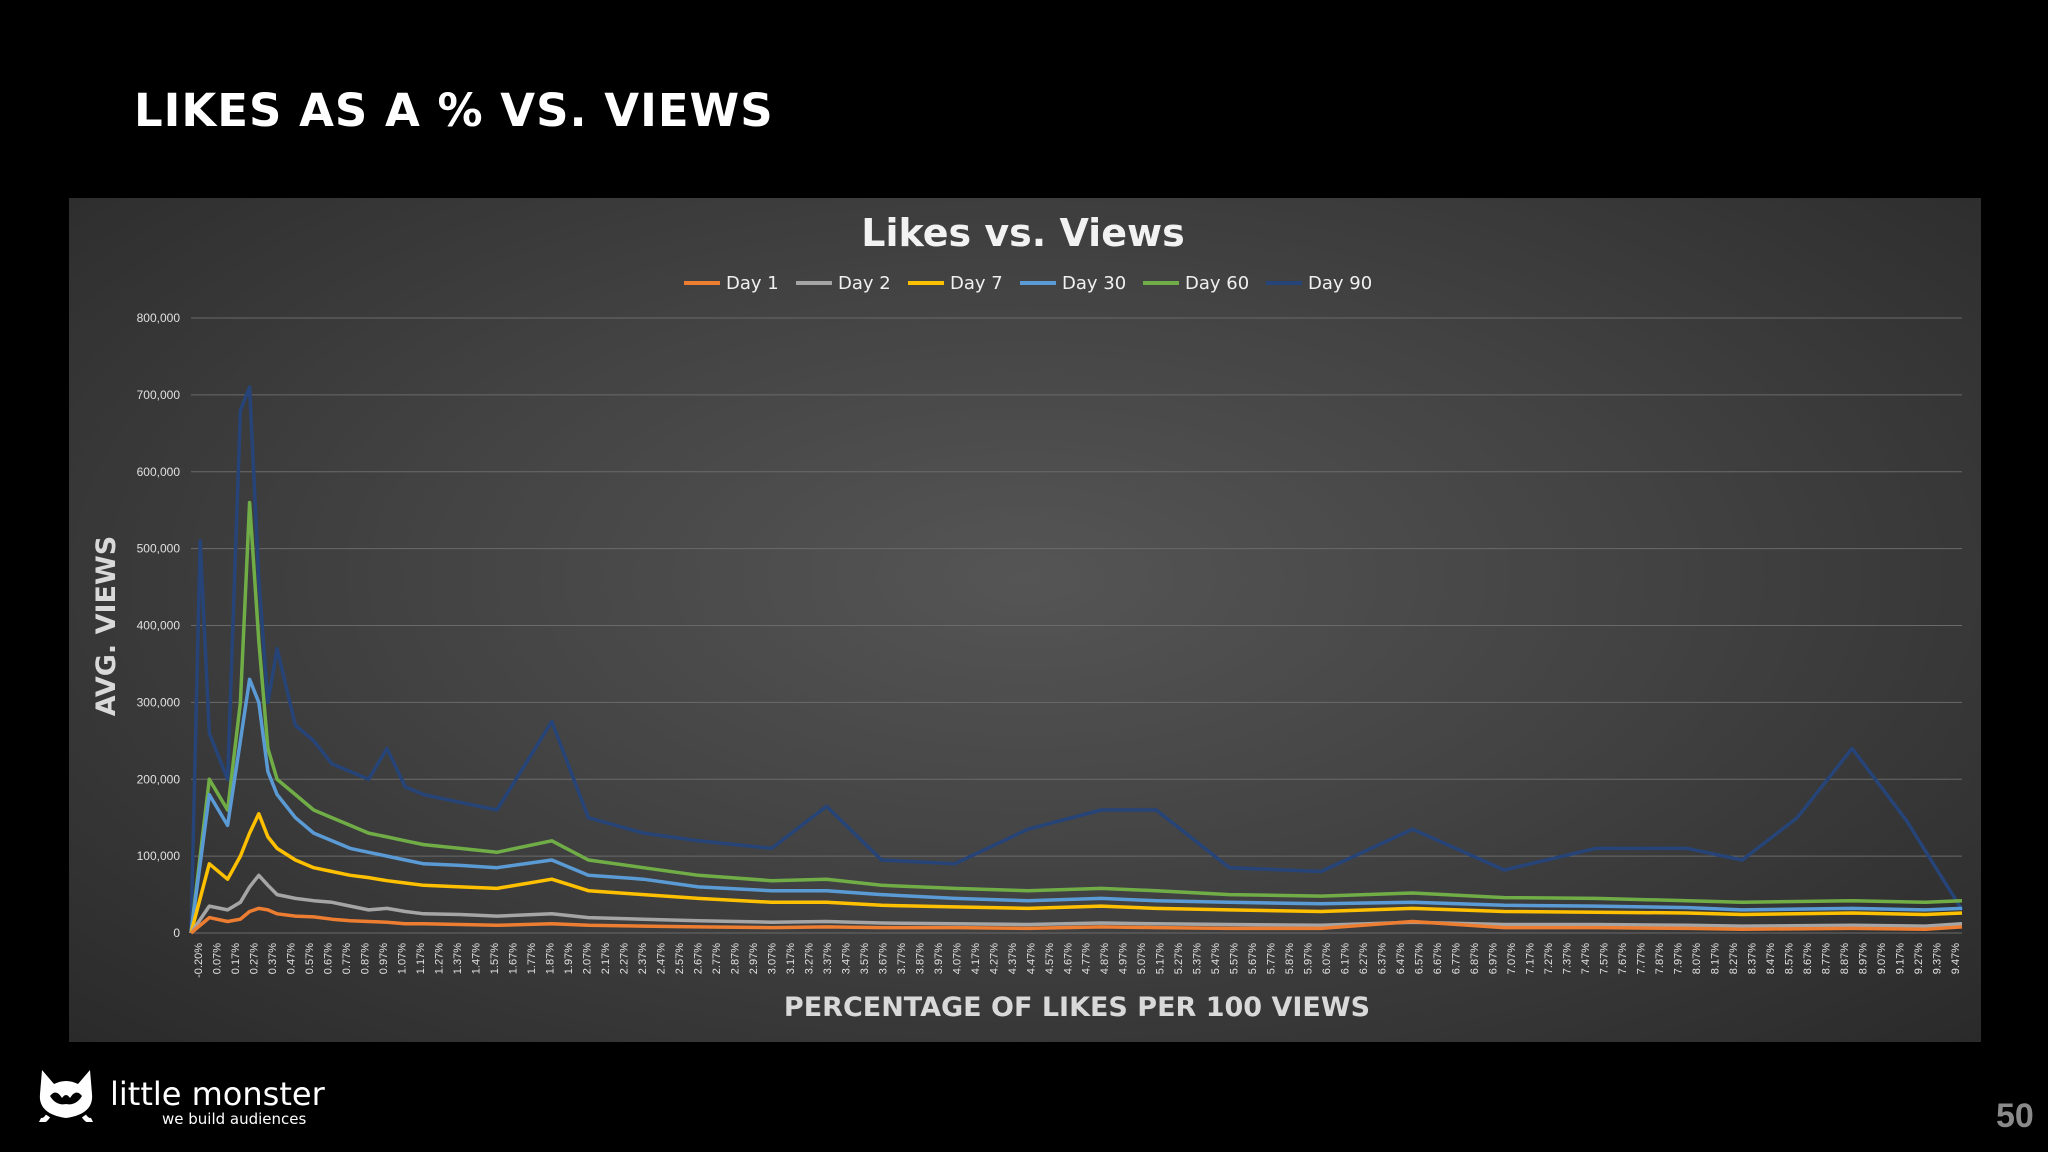 The height and width of the screenshot is (1152, 2048). What do you see at coordinates (1105, 958) in the screenshot?
I see `x-tick-label: 4.87%` at bounding box center [1105, 958].